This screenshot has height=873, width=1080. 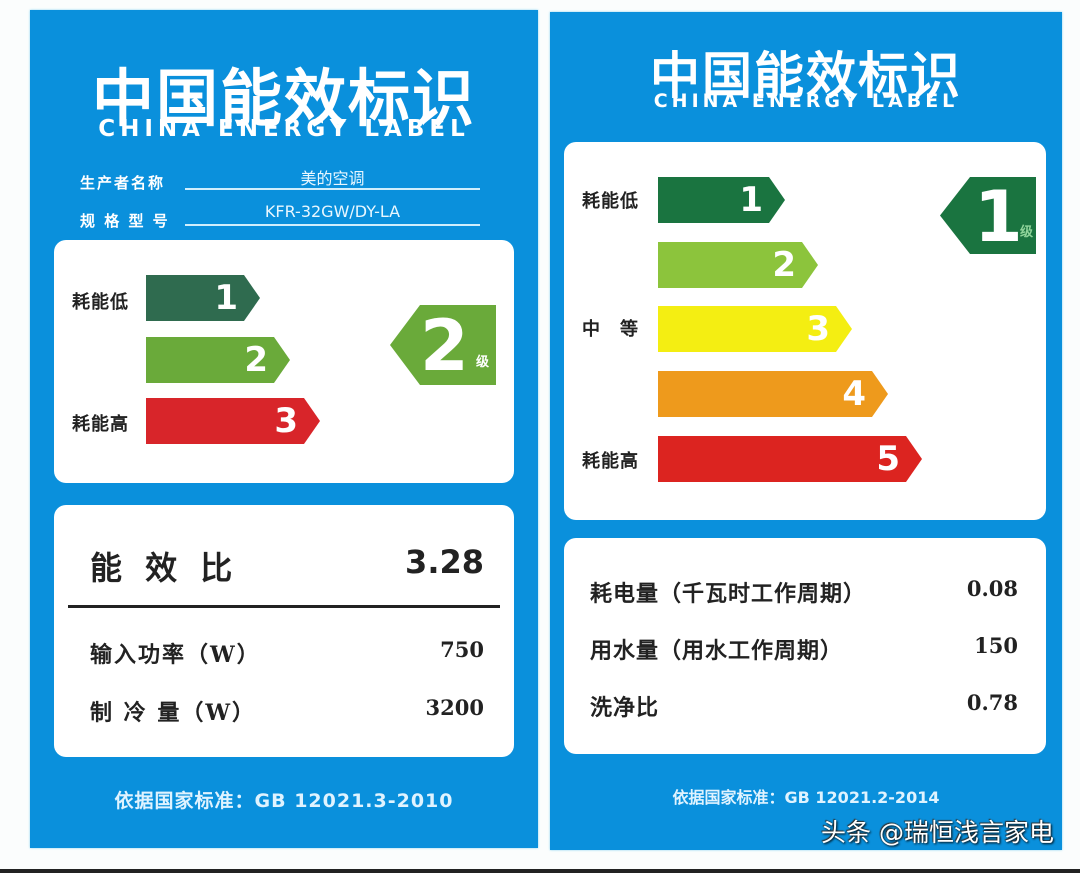 I want to click on standard-footer: 依据国家标准：GB 12021.3-2010, so click(x=284, y=801).